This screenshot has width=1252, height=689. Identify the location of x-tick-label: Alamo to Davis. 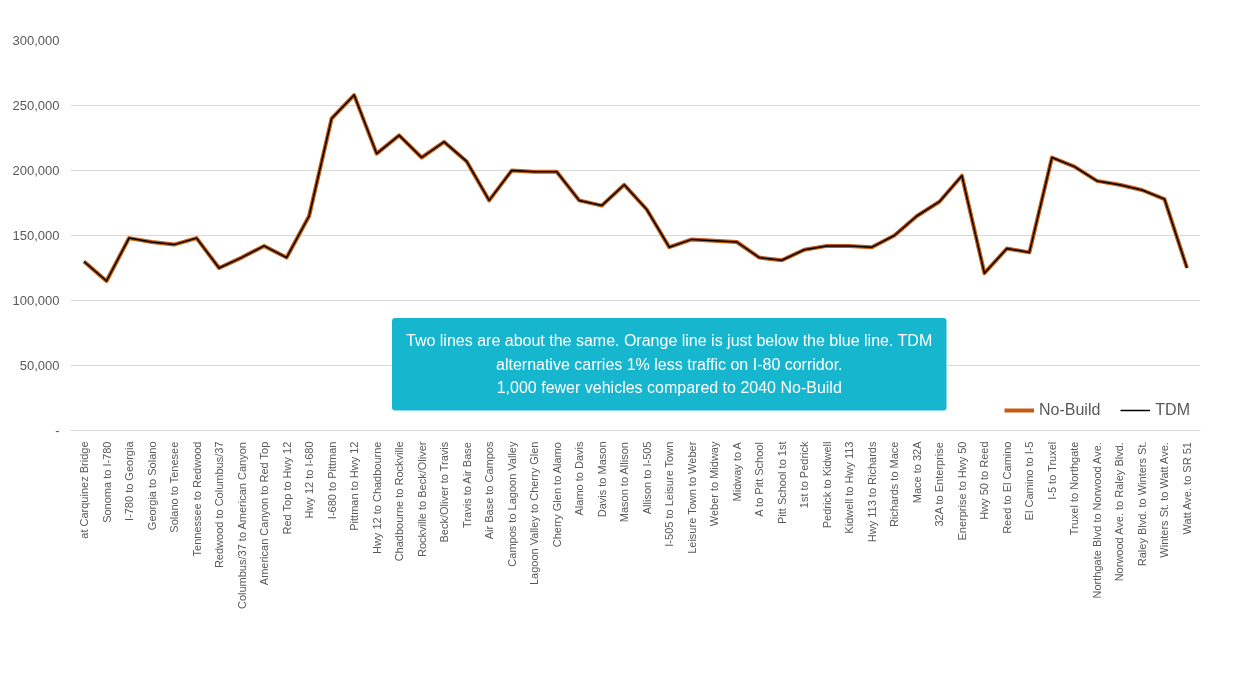
(579, 478).